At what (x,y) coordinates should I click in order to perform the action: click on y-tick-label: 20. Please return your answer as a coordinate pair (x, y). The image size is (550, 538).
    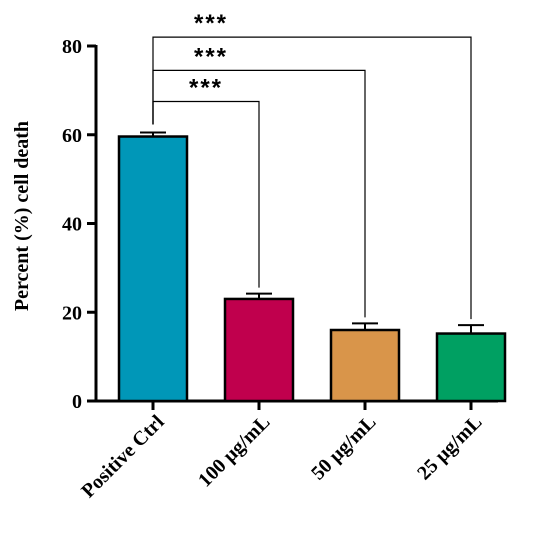
    Looking at the image, I should click on (72, 313).